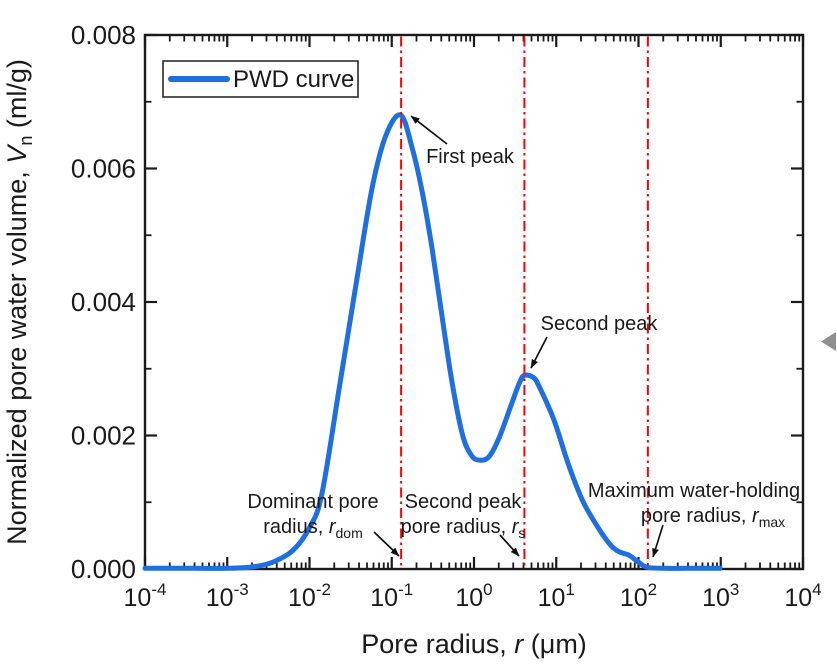 The width and height of the screenshot is (837, 672). What do you see at coordinates (145, 596) in the screenshot?
I see `x-tick-label: 10⁻⁴` at bounding box center [145, 596].